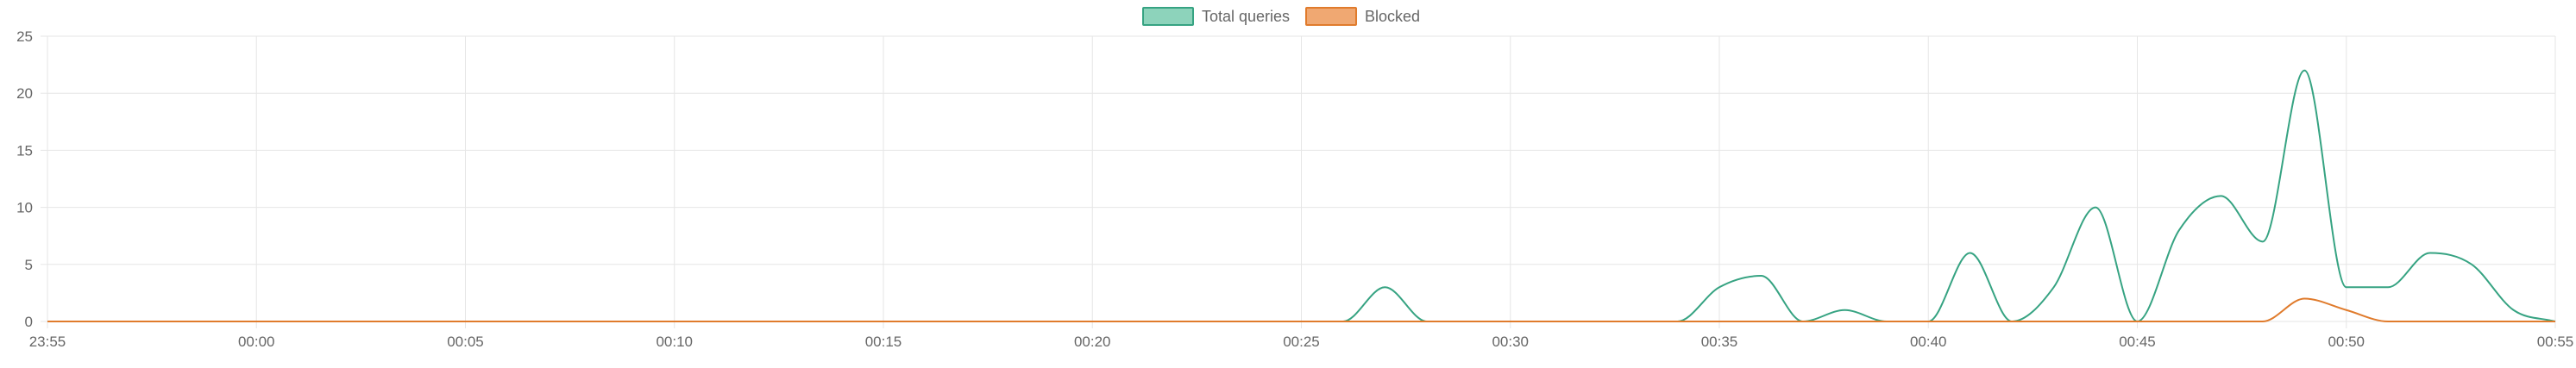 This screenshot has width=2576, height=368. Describe the element at coordinates (2555, 342) in the screenshot. I see `x-tick-label: 00:55` at that location.